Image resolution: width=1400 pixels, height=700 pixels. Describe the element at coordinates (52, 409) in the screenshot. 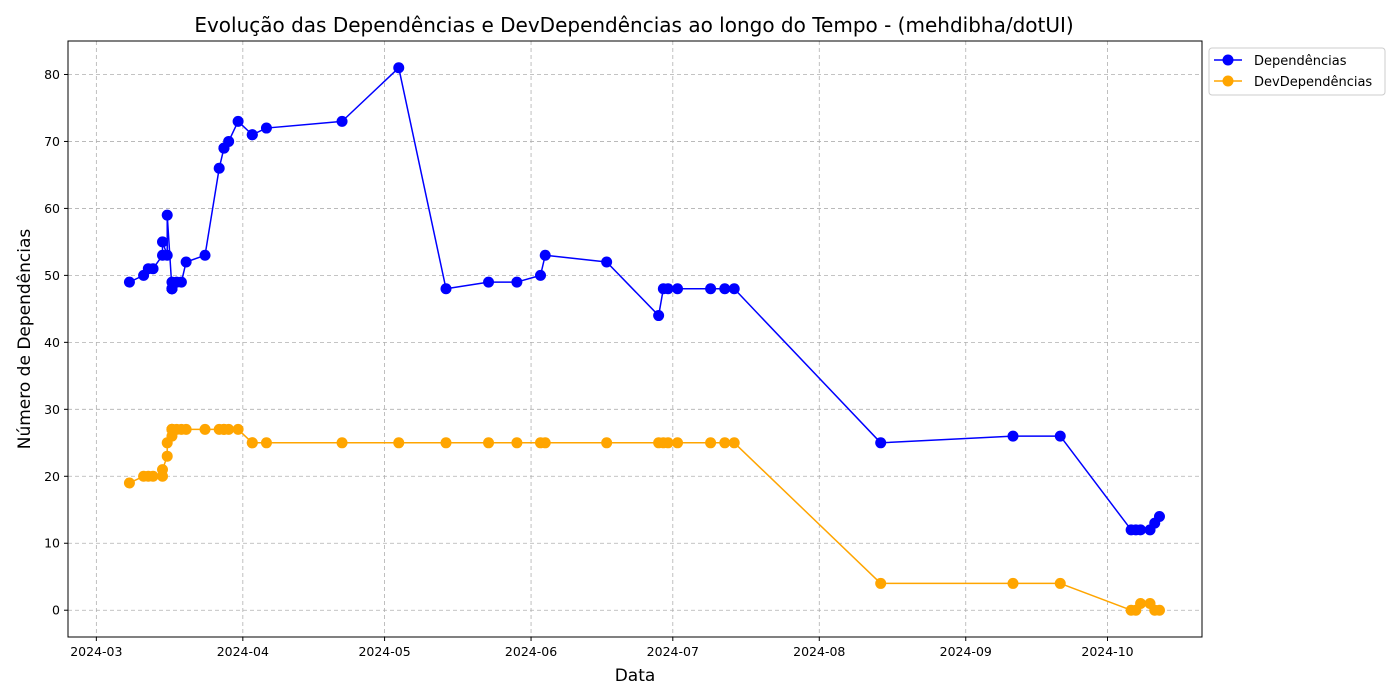

I see `y-tick-label: 30` at that location.